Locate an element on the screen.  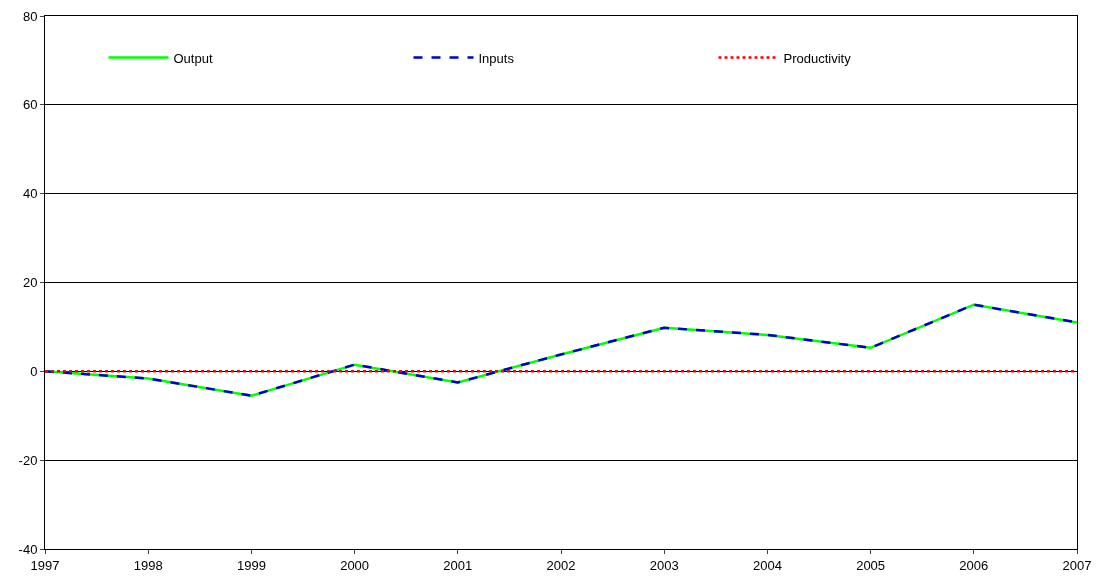
x-tick-label: 1998 is located at coordinates (148, 565).